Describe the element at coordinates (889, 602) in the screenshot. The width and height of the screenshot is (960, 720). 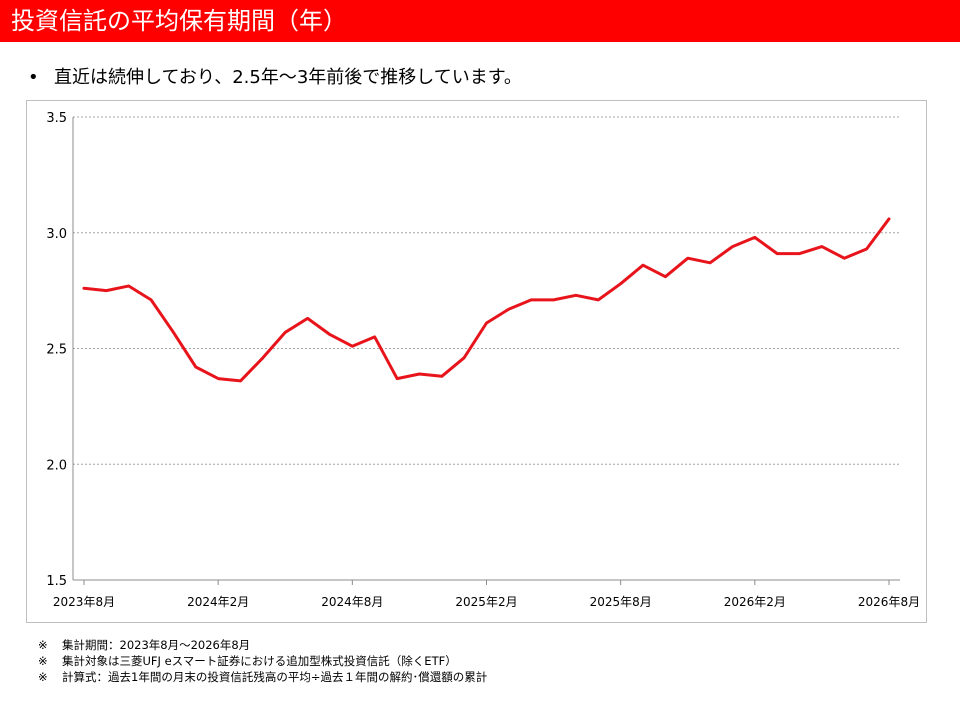
I see `x-tick-label: 2026年8月` at that location.